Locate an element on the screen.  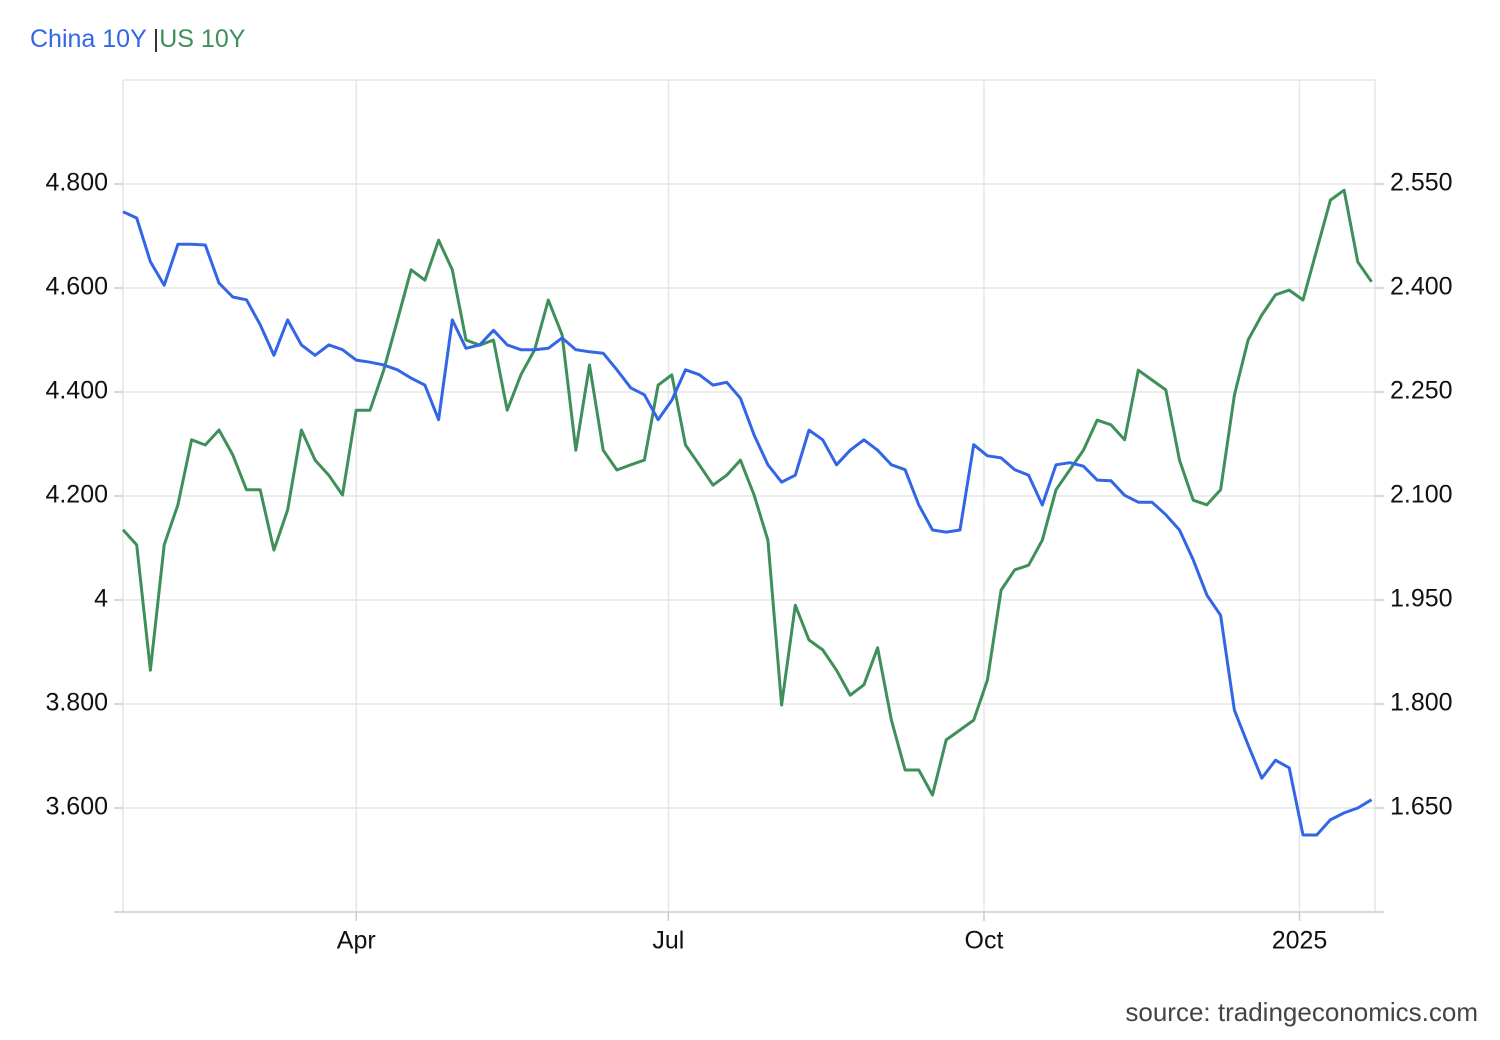
x-tick-label: 2025 is located at coordinates (1300, 941).